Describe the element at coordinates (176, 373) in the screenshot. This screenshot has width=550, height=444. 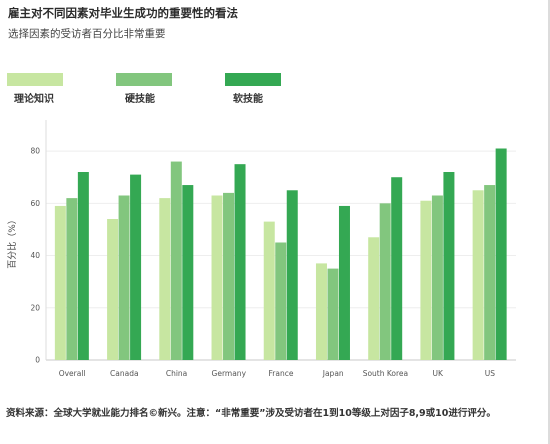
I see `x-tick-label: China` at that location.